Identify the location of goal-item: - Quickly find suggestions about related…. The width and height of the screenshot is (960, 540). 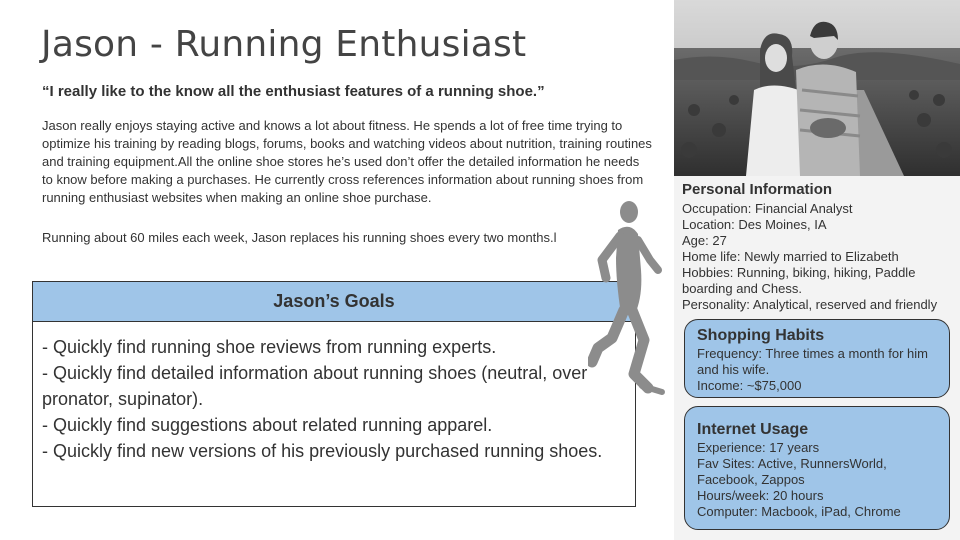
(267, 425).